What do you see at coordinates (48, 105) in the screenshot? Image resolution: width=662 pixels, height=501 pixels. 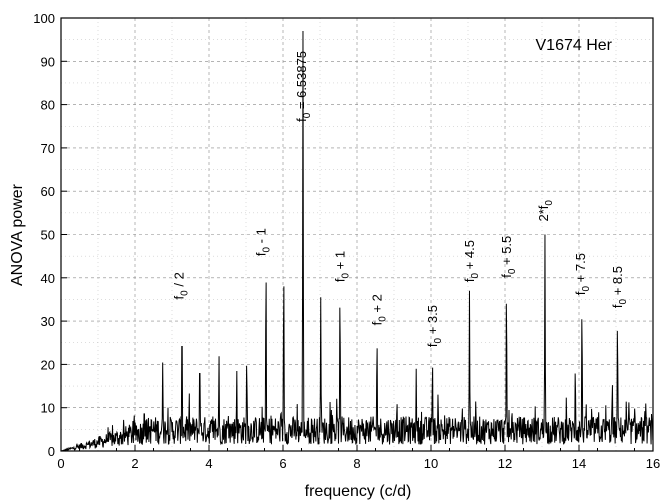 I see `y-tick-label: 80` at bounding box center [48, 105].